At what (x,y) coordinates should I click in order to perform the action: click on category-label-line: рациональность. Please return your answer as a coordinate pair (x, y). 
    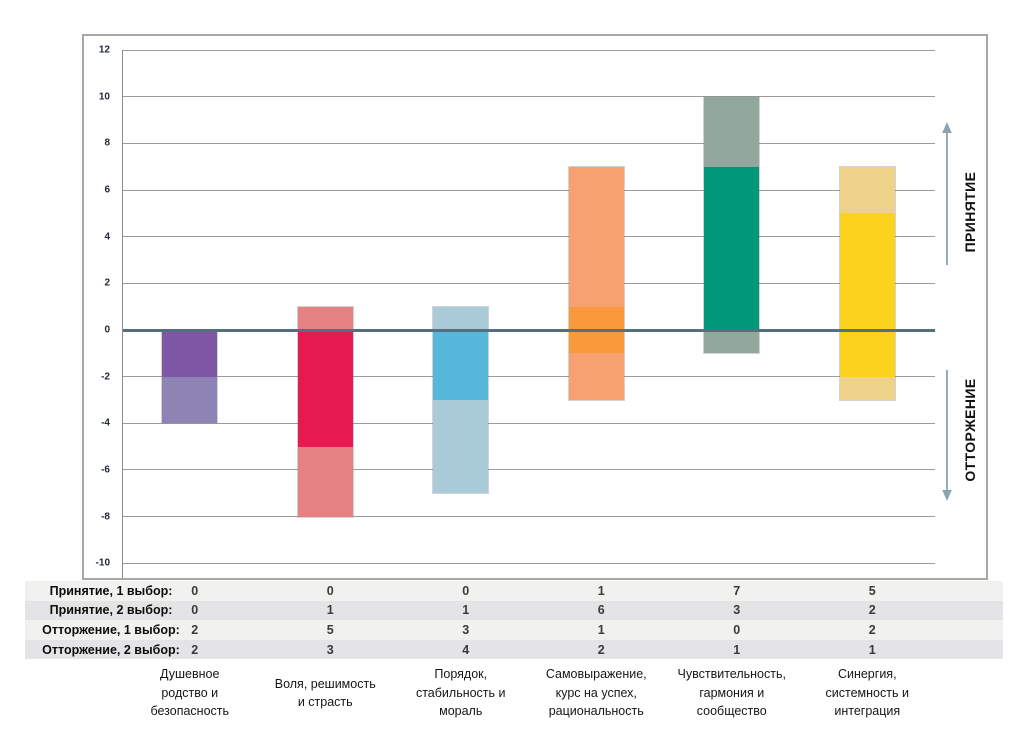
    Looking at the image, I should click on (596, 711).